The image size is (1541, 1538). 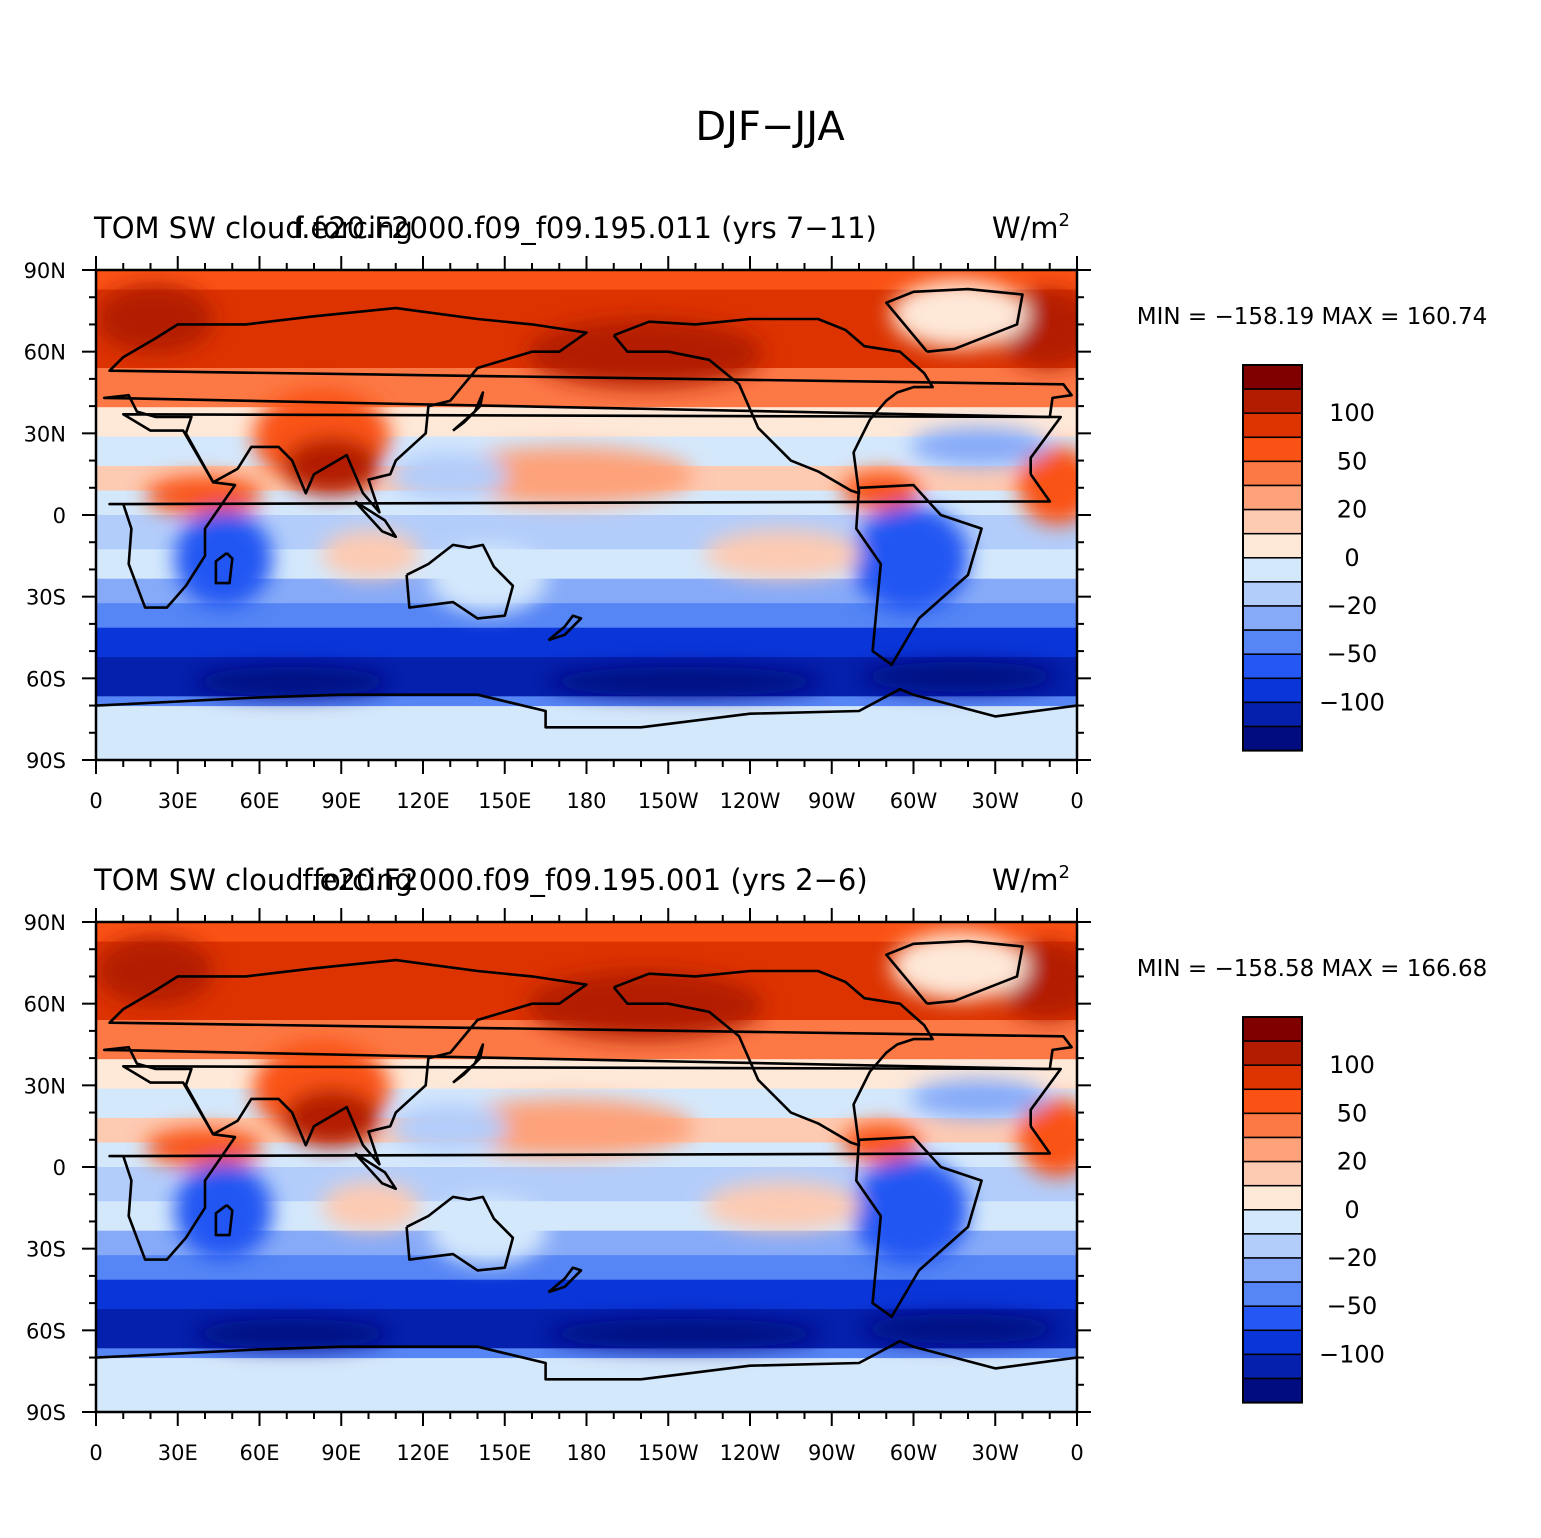 I want to click on colorbar-label: 100, so click(x=1352, y=413).